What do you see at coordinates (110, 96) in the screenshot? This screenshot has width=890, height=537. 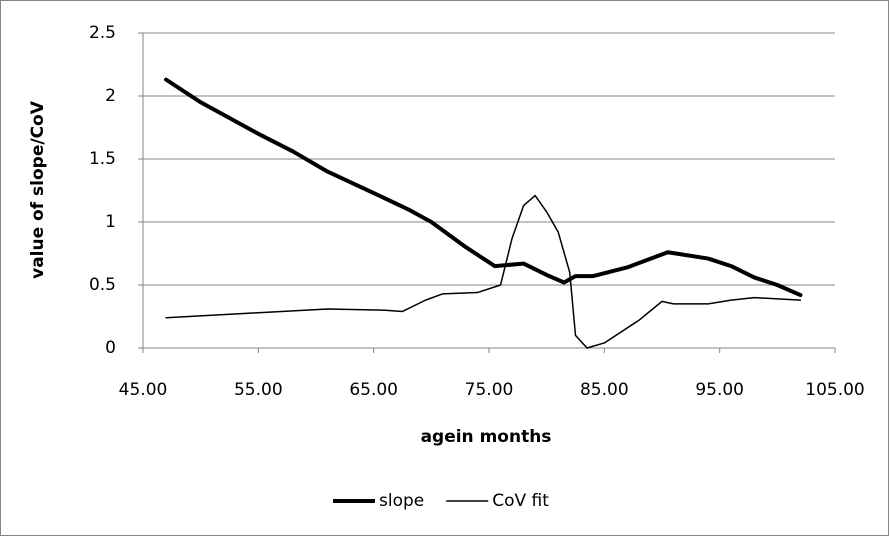 I see `y-tick-label: 2` at bounding box center [110, 96].